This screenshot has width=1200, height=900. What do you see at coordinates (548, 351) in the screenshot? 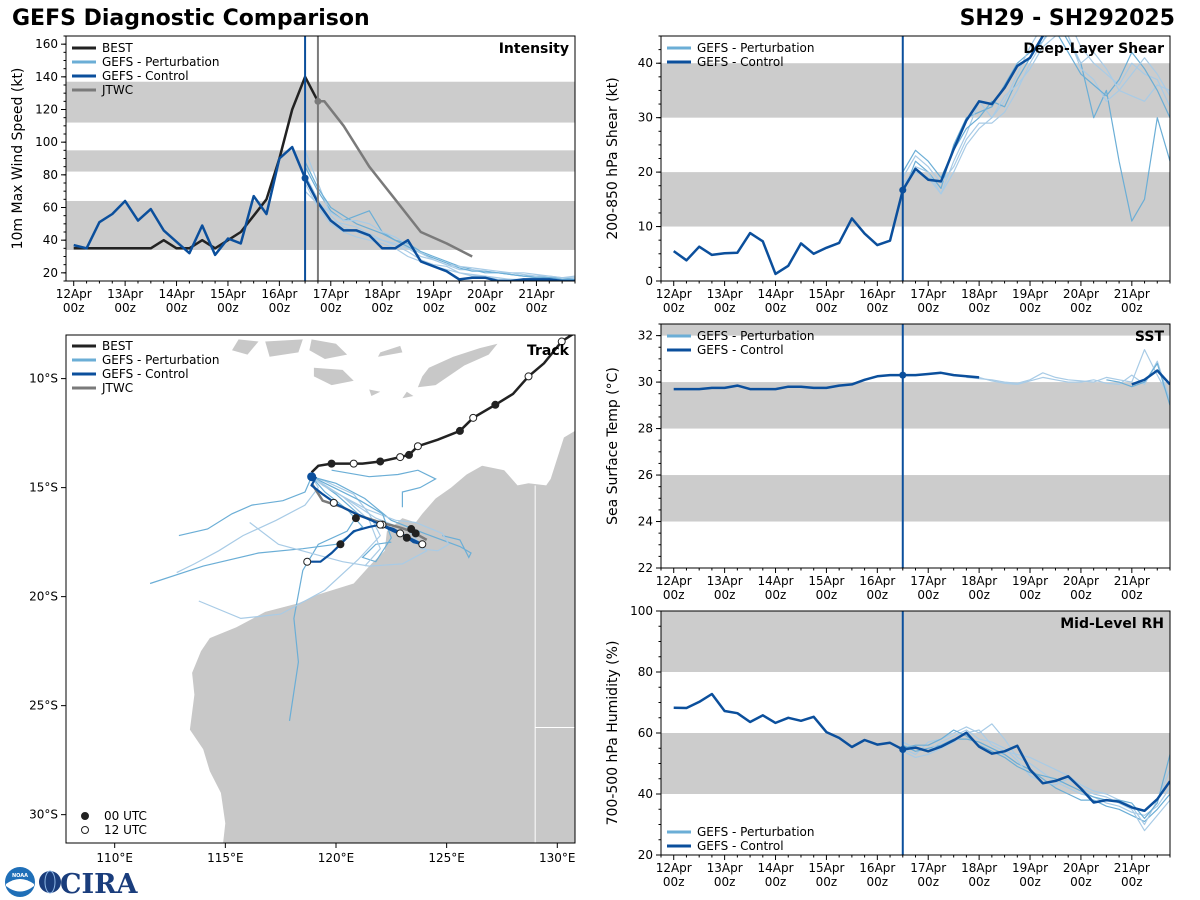
I see `panel-title: Track` at bounding box center [548, 351].